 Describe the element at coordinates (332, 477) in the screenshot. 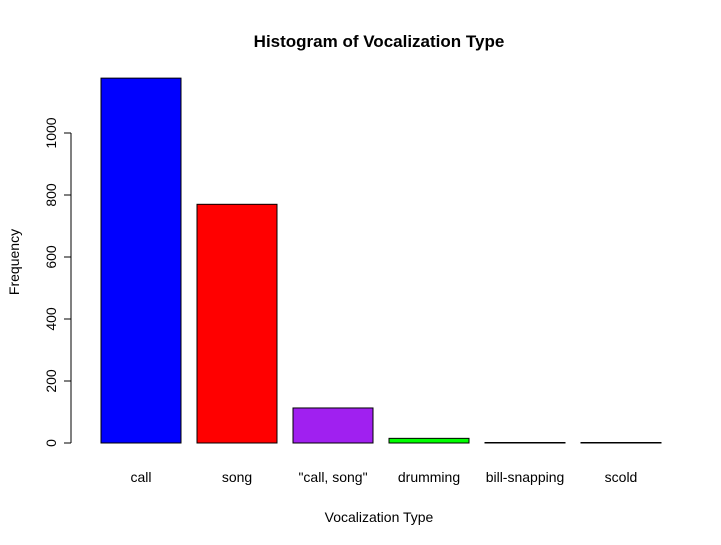

I see `x-tick-label-2: "call, song"` at that location.